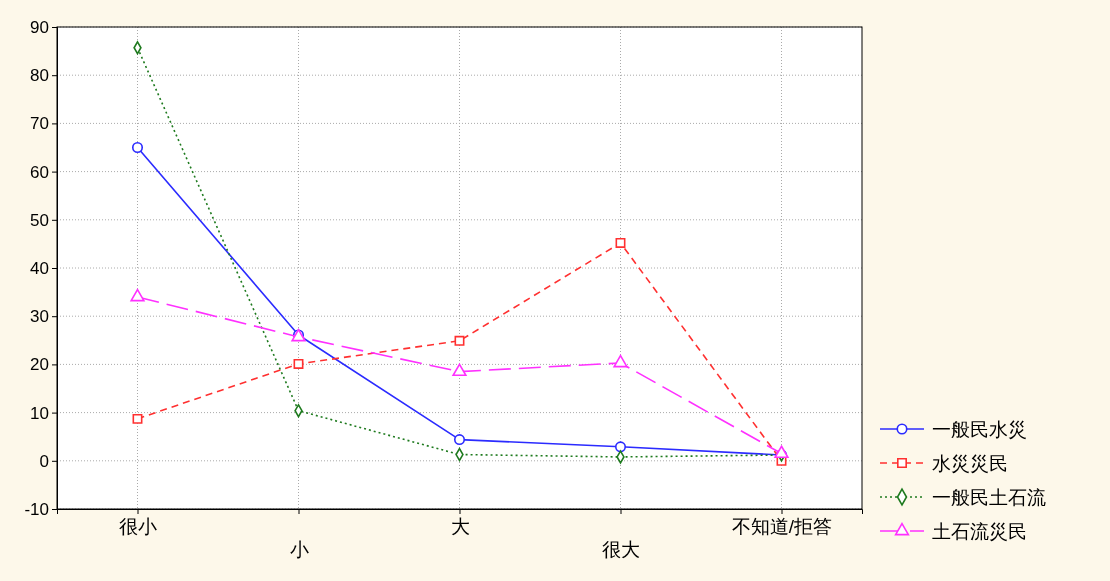  I want to click on y-tick-label: 10, so click(39, 413).